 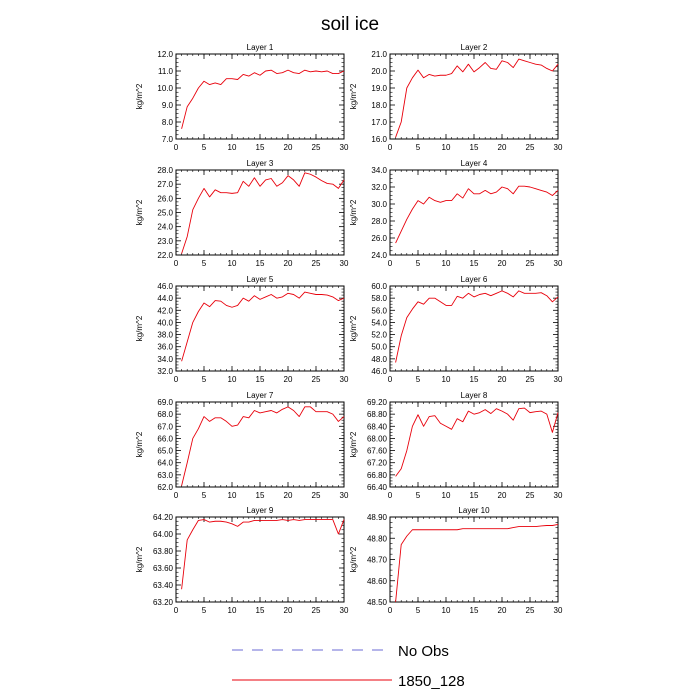 I want to click on y-tick-label: 19.0, so click(x=379, y=88).